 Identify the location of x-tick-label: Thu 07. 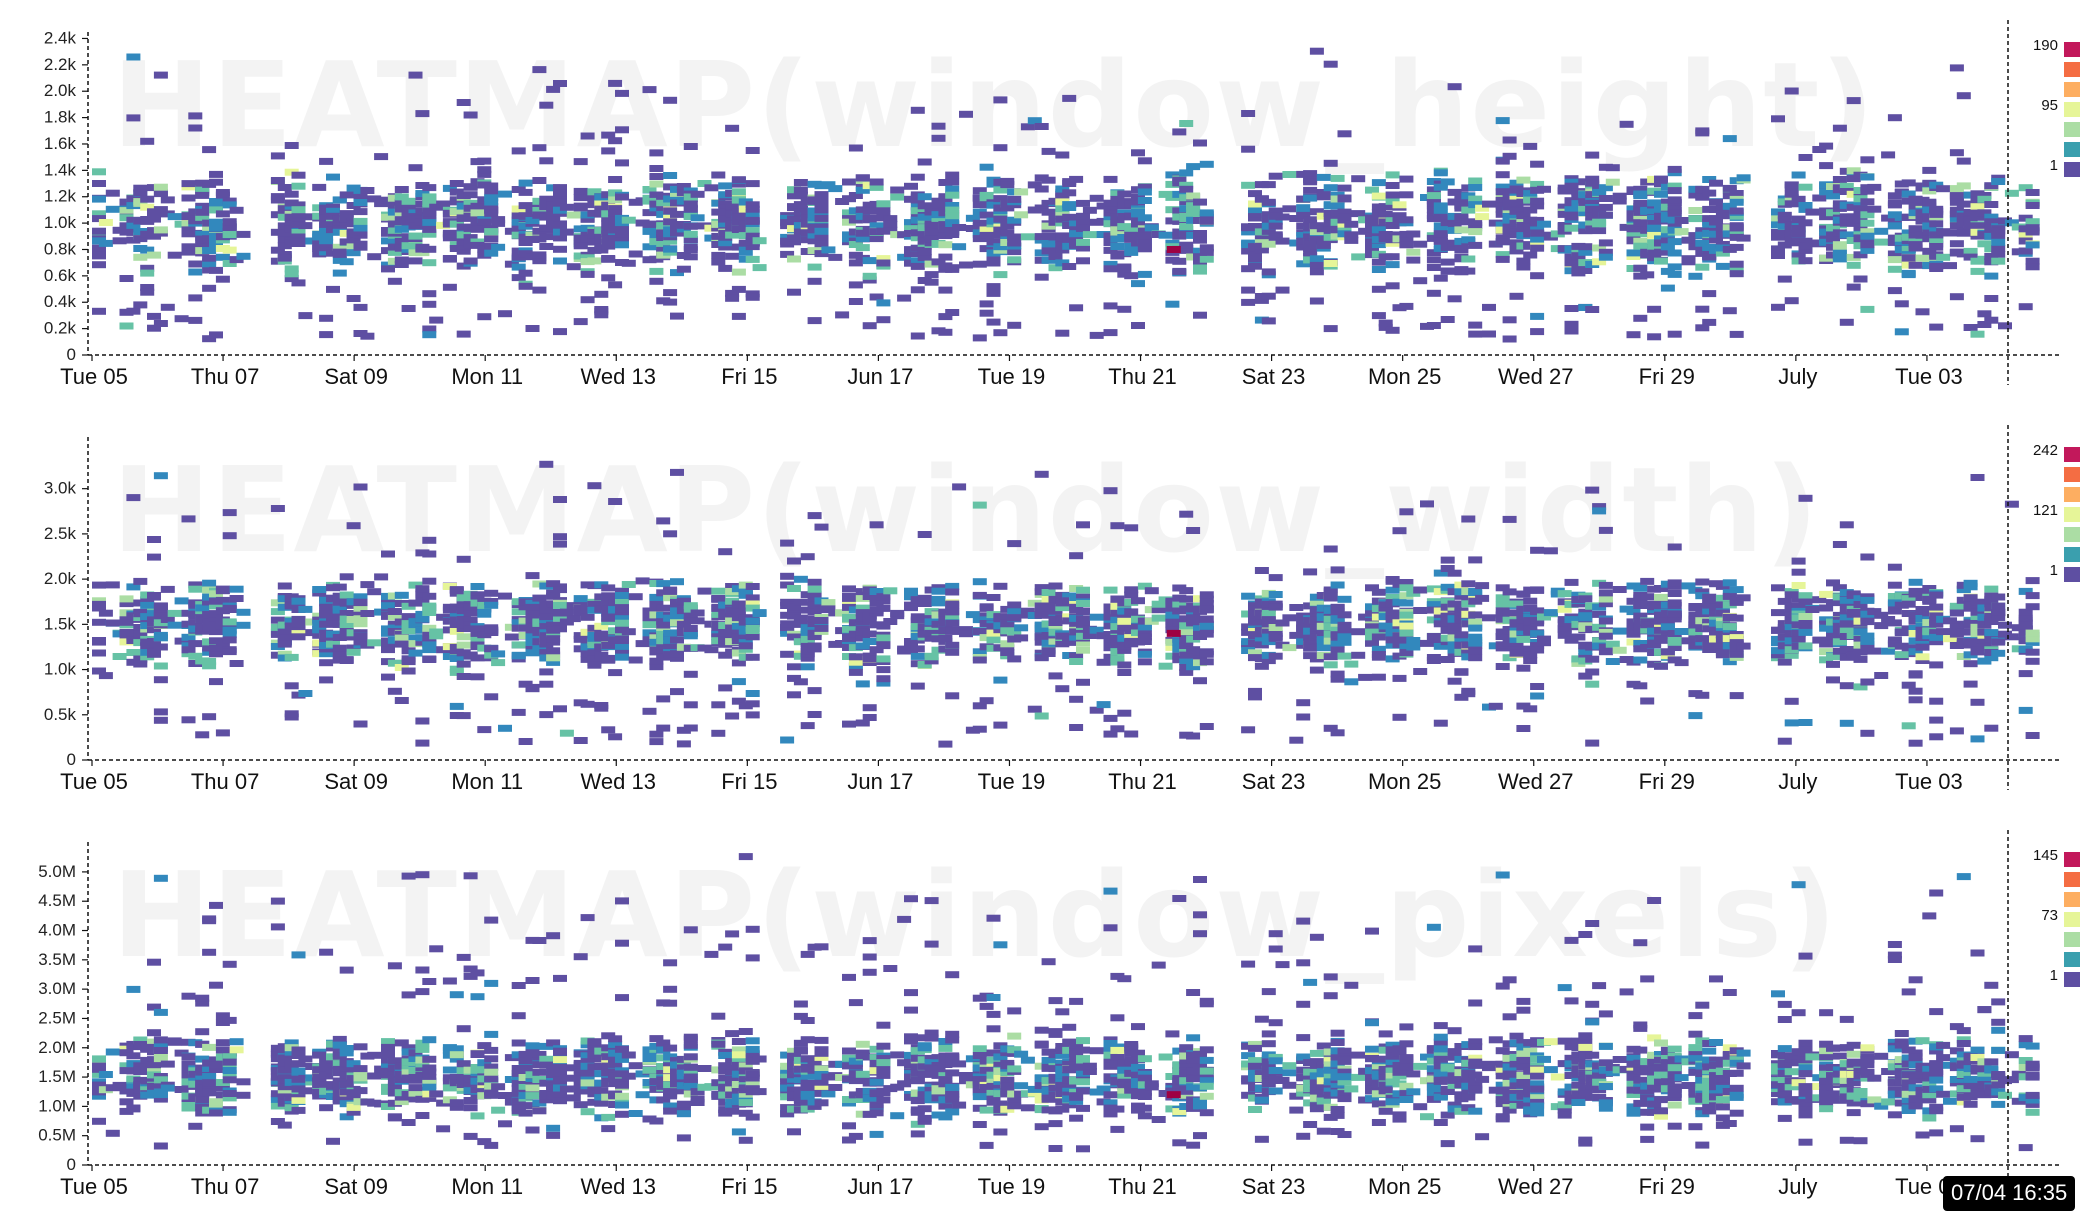
(225, 376).